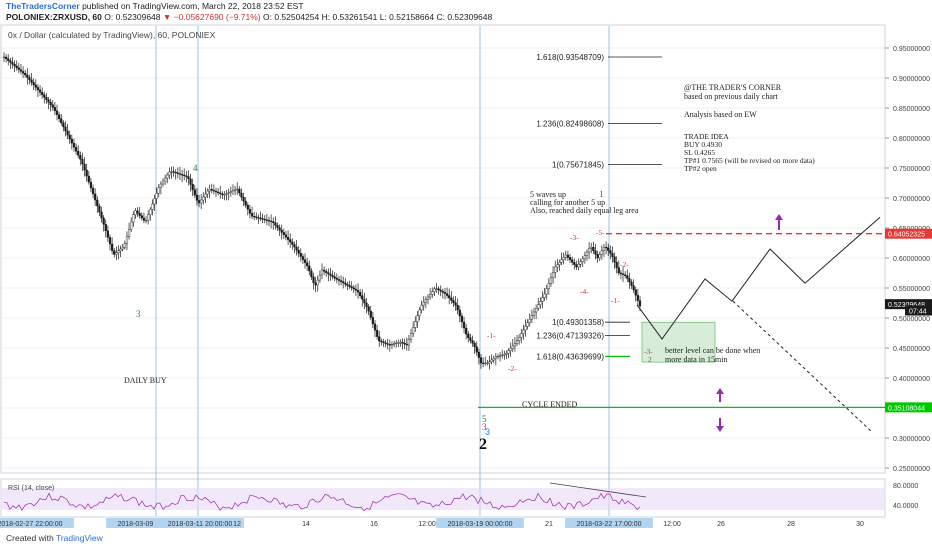  What do you see at coordinates (911, 139) in the screenshot?
I see `y-tick-label: 0.80000000` at bounding box center [911, 139].